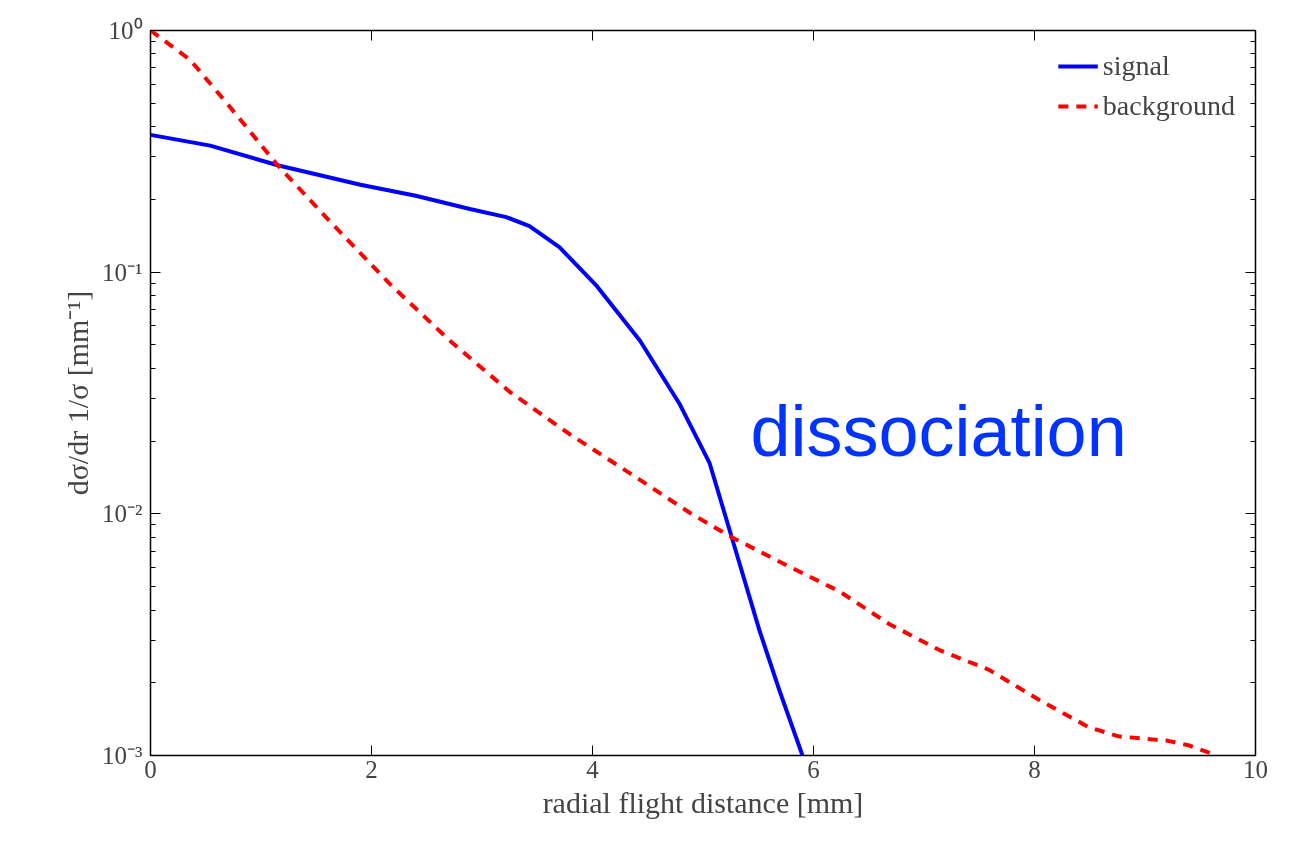  What do you see at coordinates (122, 755) in the screenshot?
I see `y-tick-label: 10⁻³` at bounding box center [122, 755].